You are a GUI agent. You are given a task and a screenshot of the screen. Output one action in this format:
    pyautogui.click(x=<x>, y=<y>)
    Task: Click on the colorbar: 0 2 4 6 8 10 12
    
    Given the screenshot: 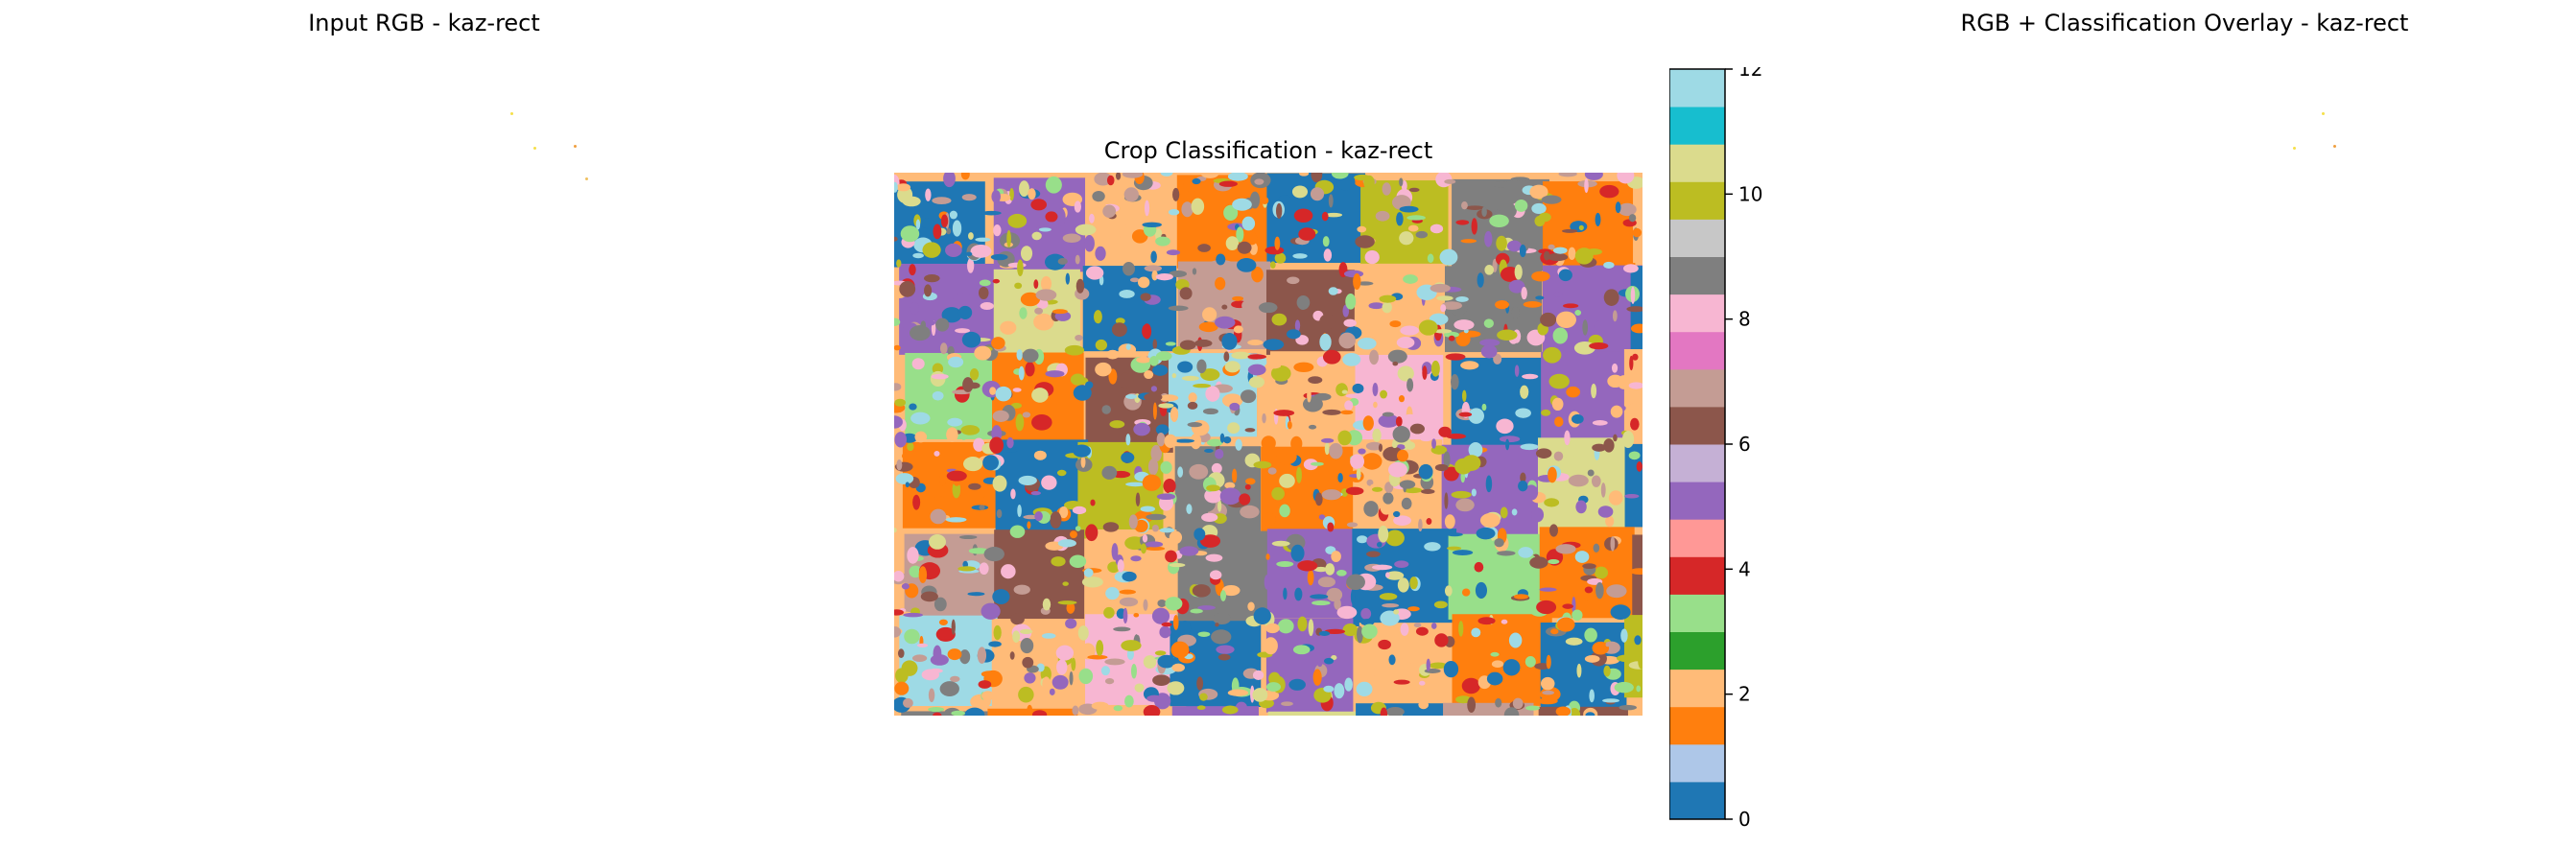 What is the action you would take?
    pyautogui.click(x=1715, y=449)
    